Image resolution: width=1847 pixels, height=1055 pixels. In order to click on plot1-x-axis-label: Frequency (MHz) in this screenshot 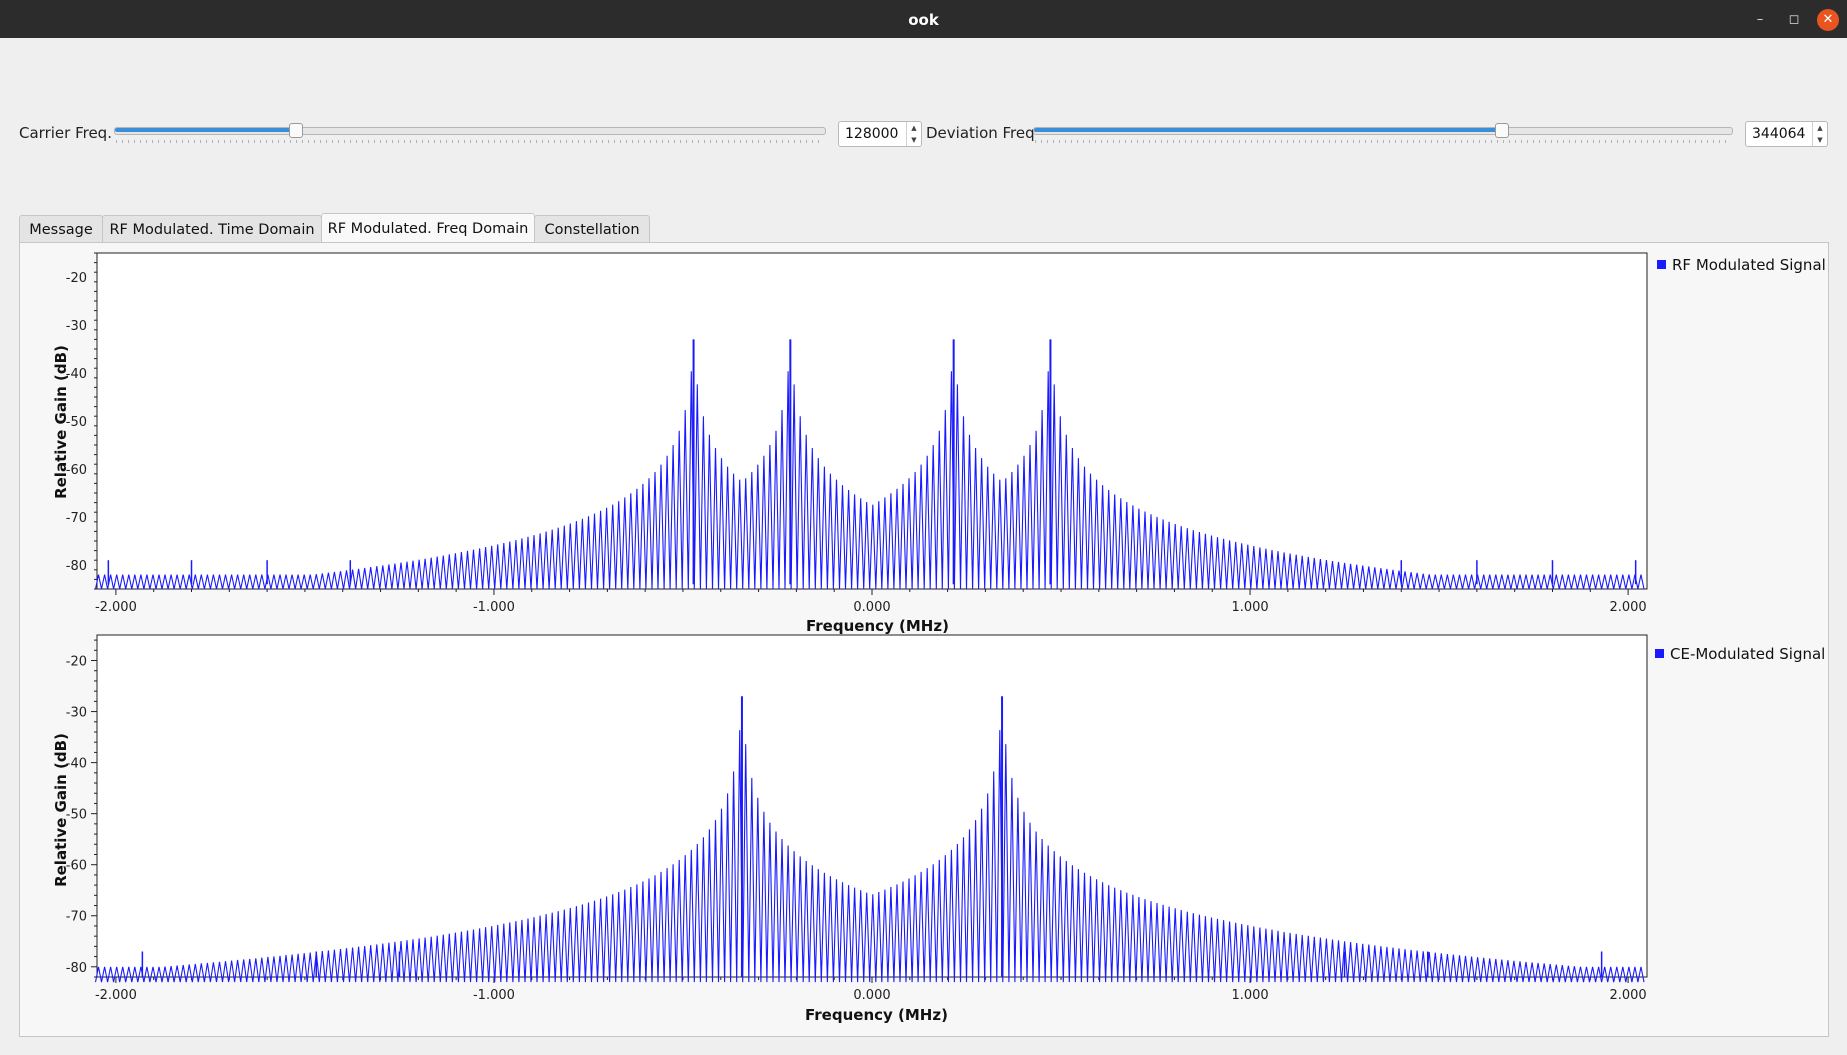, I will do `click(877, 626)`.